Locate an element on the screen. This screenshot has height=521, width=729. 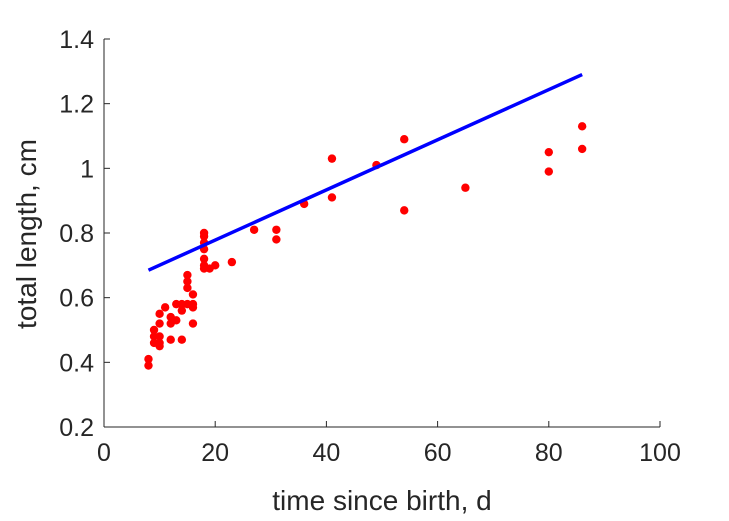
y-axis-title: total length, cm is located at coordinates (26, 234).